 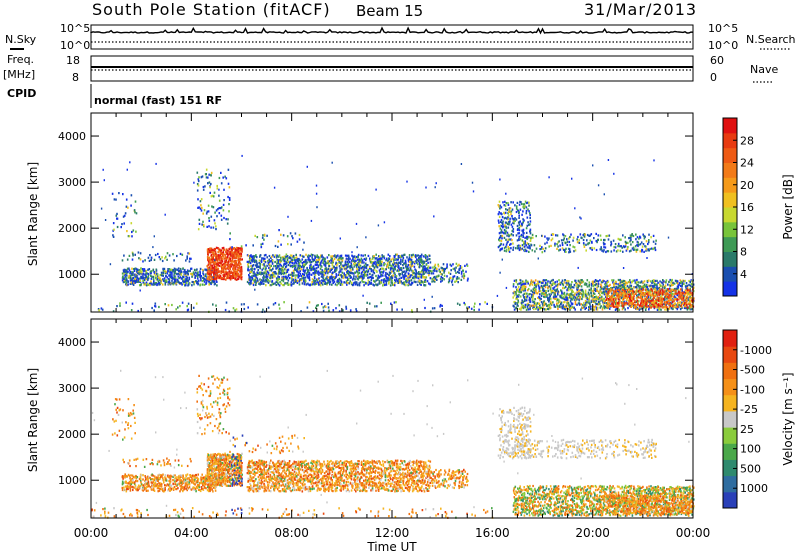 I want to click on freq-trace, so click(x=392, y=68).